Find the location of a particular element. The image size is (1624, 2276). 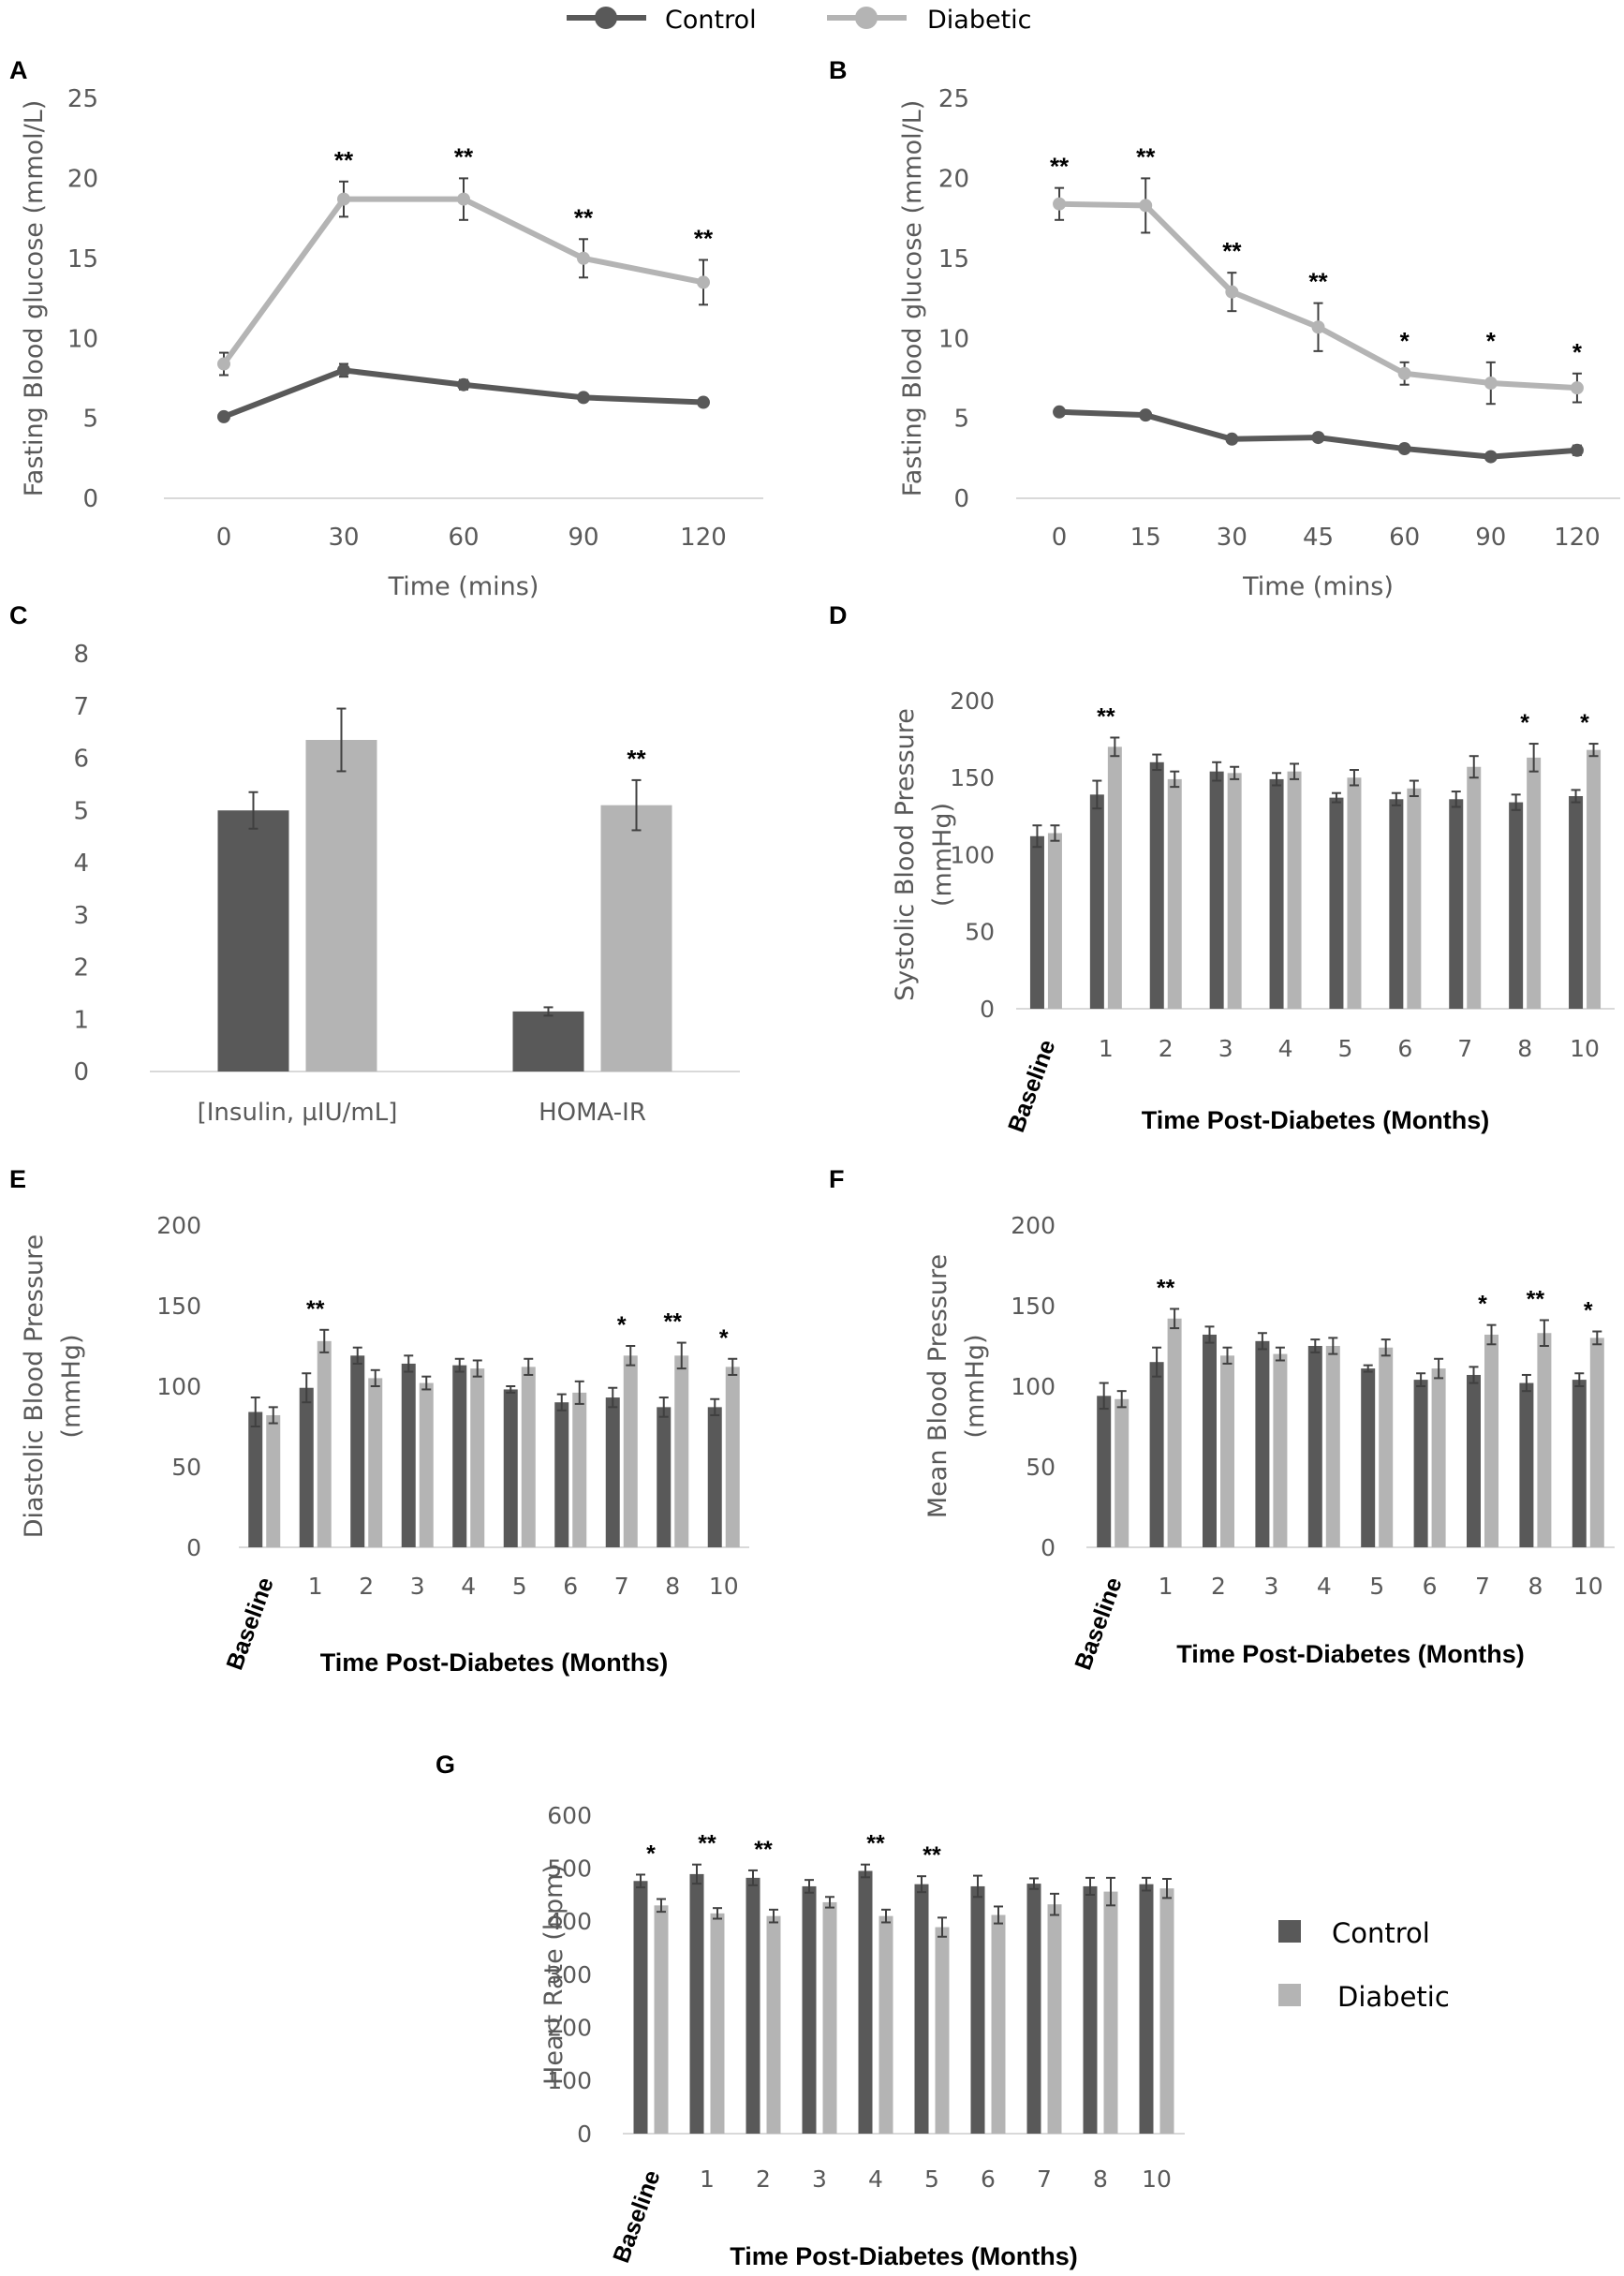

panel-label: C is located at coordinates (18, 615).